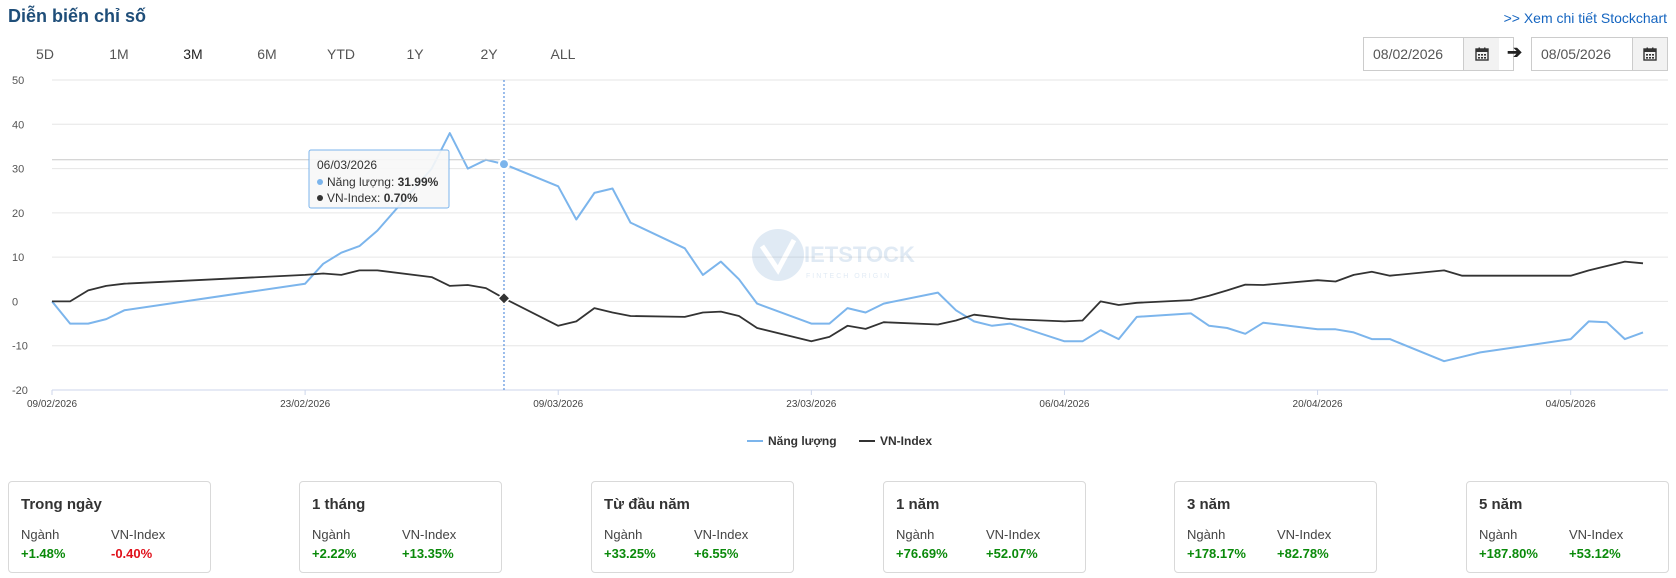 Image resolution: width=1676 pixels, height=578 pixels. Describe the element at coordinates (109, 527) in the screenshot. I see `summary-card-day: Trong ngày Ngành VN-Index +1.48% -0.40%` at that location.